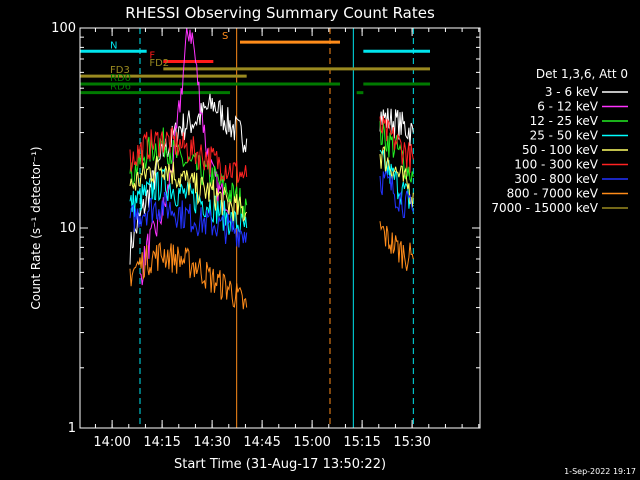 Image resolution: width=640 pixels, height=480 pixels. Describe the element at coordinates (568, 107) in the screenshot. I see `legend-label-2: 6 - 12 keV` at that location.